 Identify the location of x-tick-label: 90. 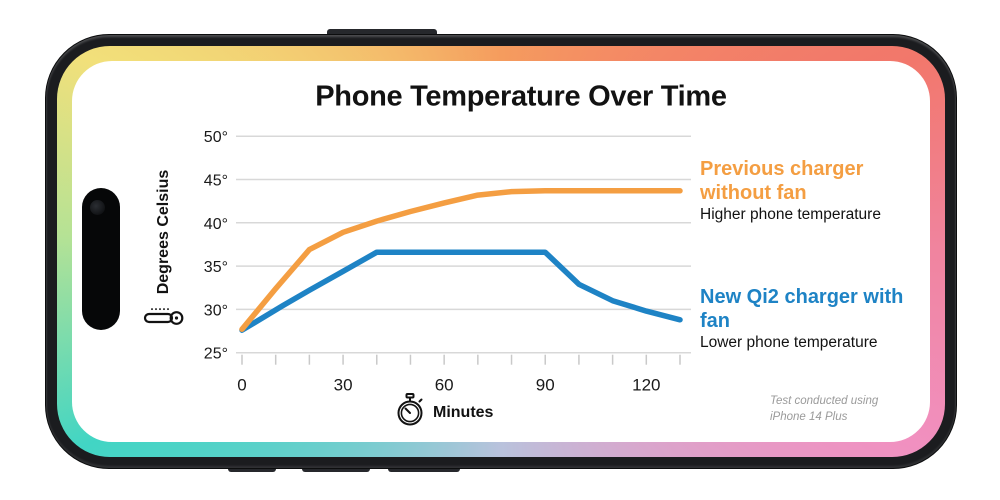
(545, 385).